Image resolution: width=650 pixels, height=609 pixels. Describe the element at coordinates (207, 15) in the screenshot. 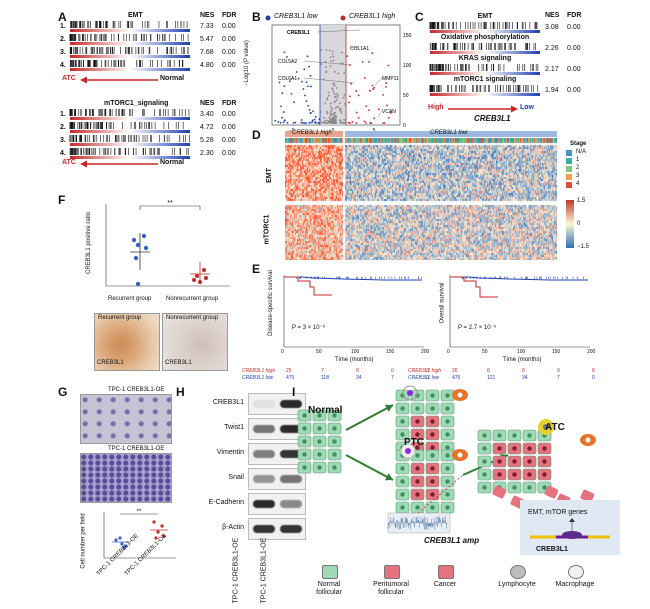

I see `panel-a-nes-header: NES` at that location.